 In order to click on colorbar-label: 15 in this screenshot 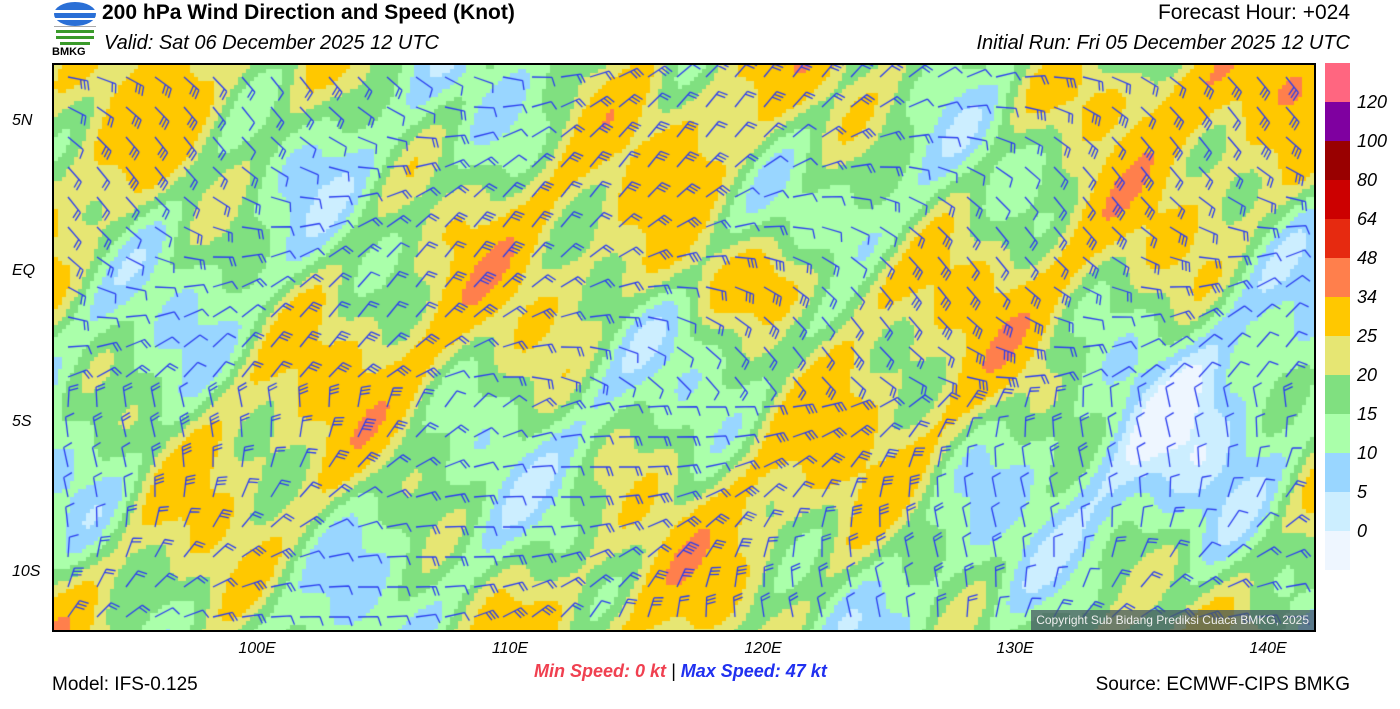, I will do `click(1367, 414)`.